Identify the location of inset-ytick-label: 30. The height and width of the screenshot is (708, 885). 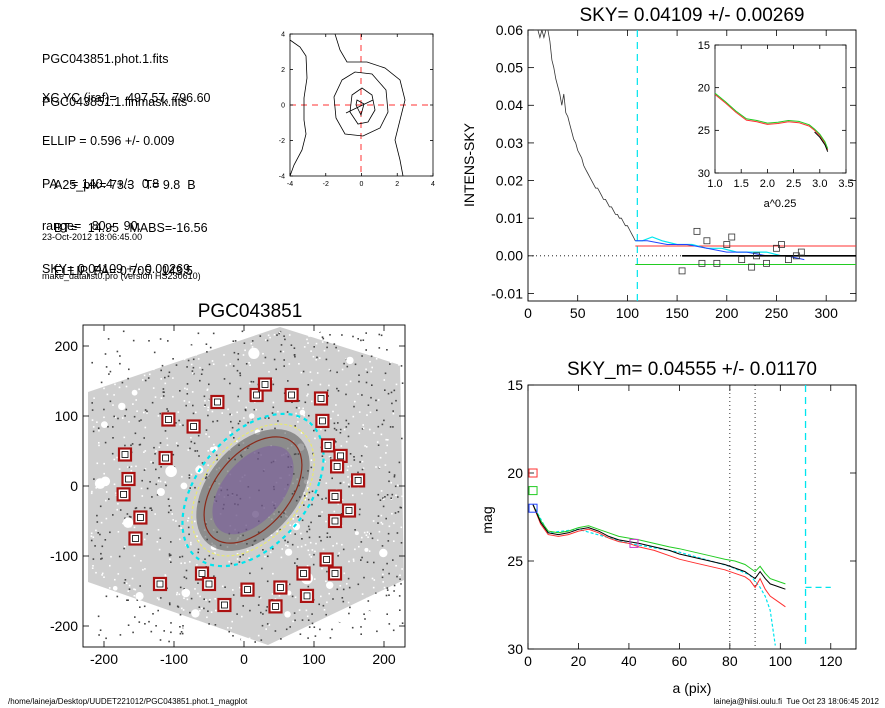
(704, 174).